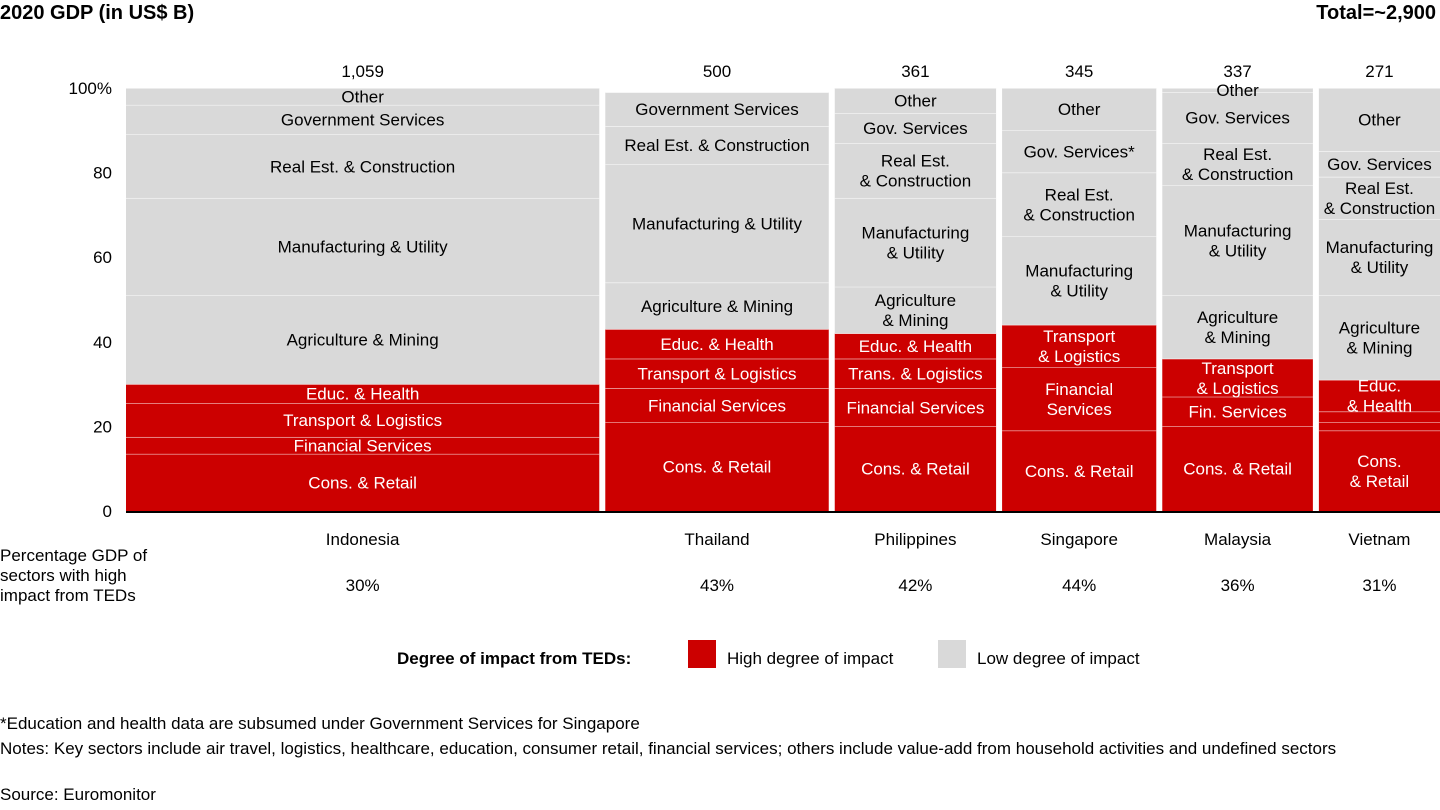 Image resolution: width=1440 pixels, height=810 pixels. I want to click on segment-label-line: Cons., so click(1379, 461).